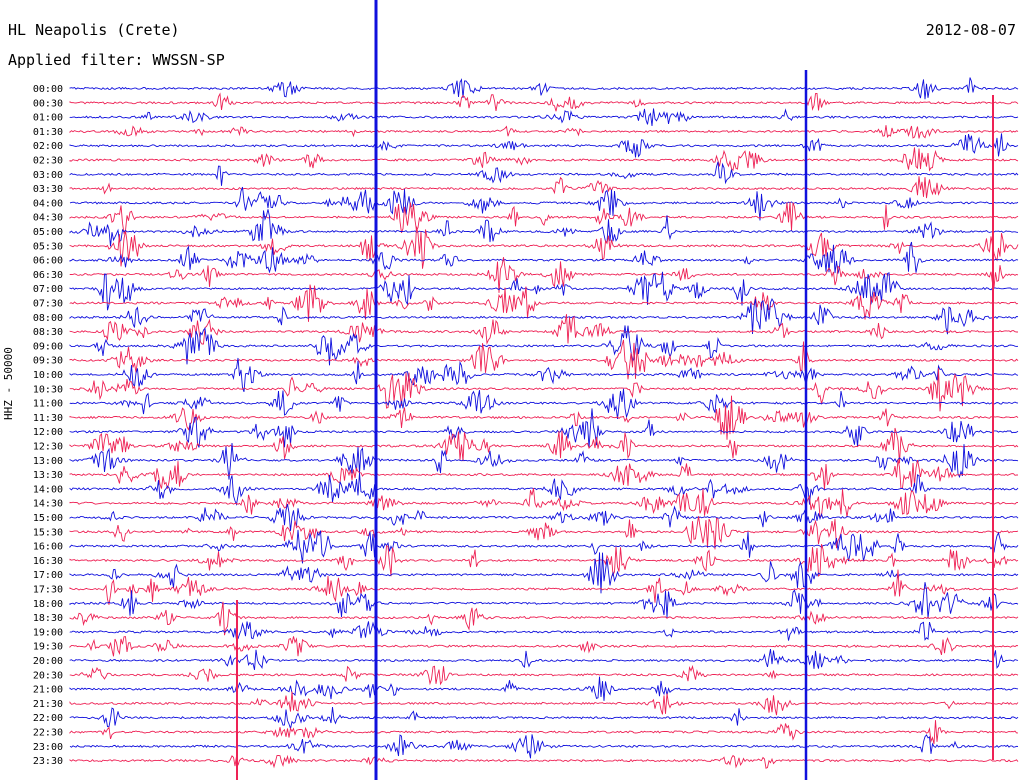 The width and height of the screenshot is (1024, 780). Describe the element at coordinates (48, 590) in the screenshot. I see `time-label: 17:30` at that location.